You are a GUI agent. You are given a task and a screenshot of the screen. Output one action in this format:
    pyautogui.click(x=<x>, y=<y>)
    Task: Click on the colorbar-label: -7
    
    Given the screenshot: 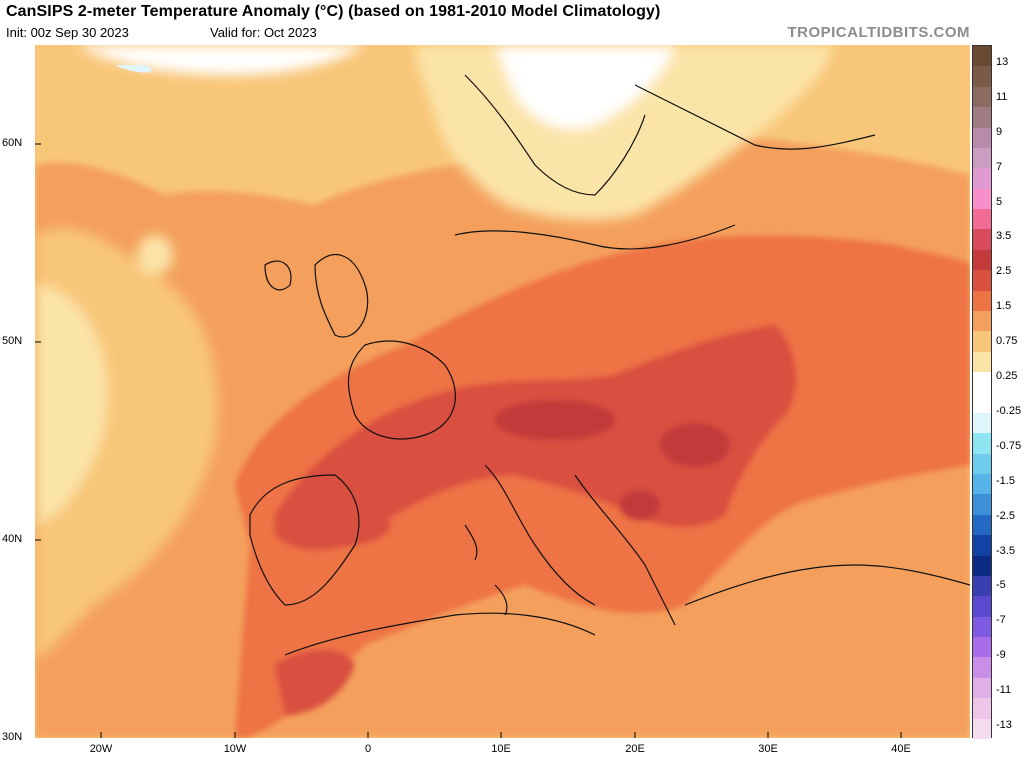 What is the action you would take?
    pyautogui.click(x=1001, y=620)
    